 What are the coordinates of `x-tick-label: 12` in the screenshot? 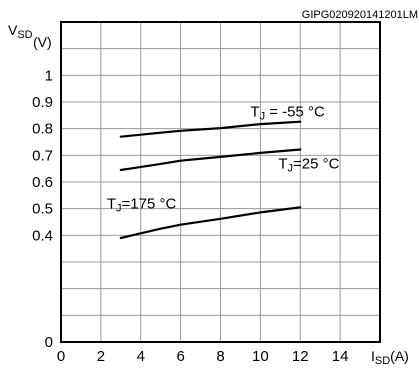 It's located at (300, 356).